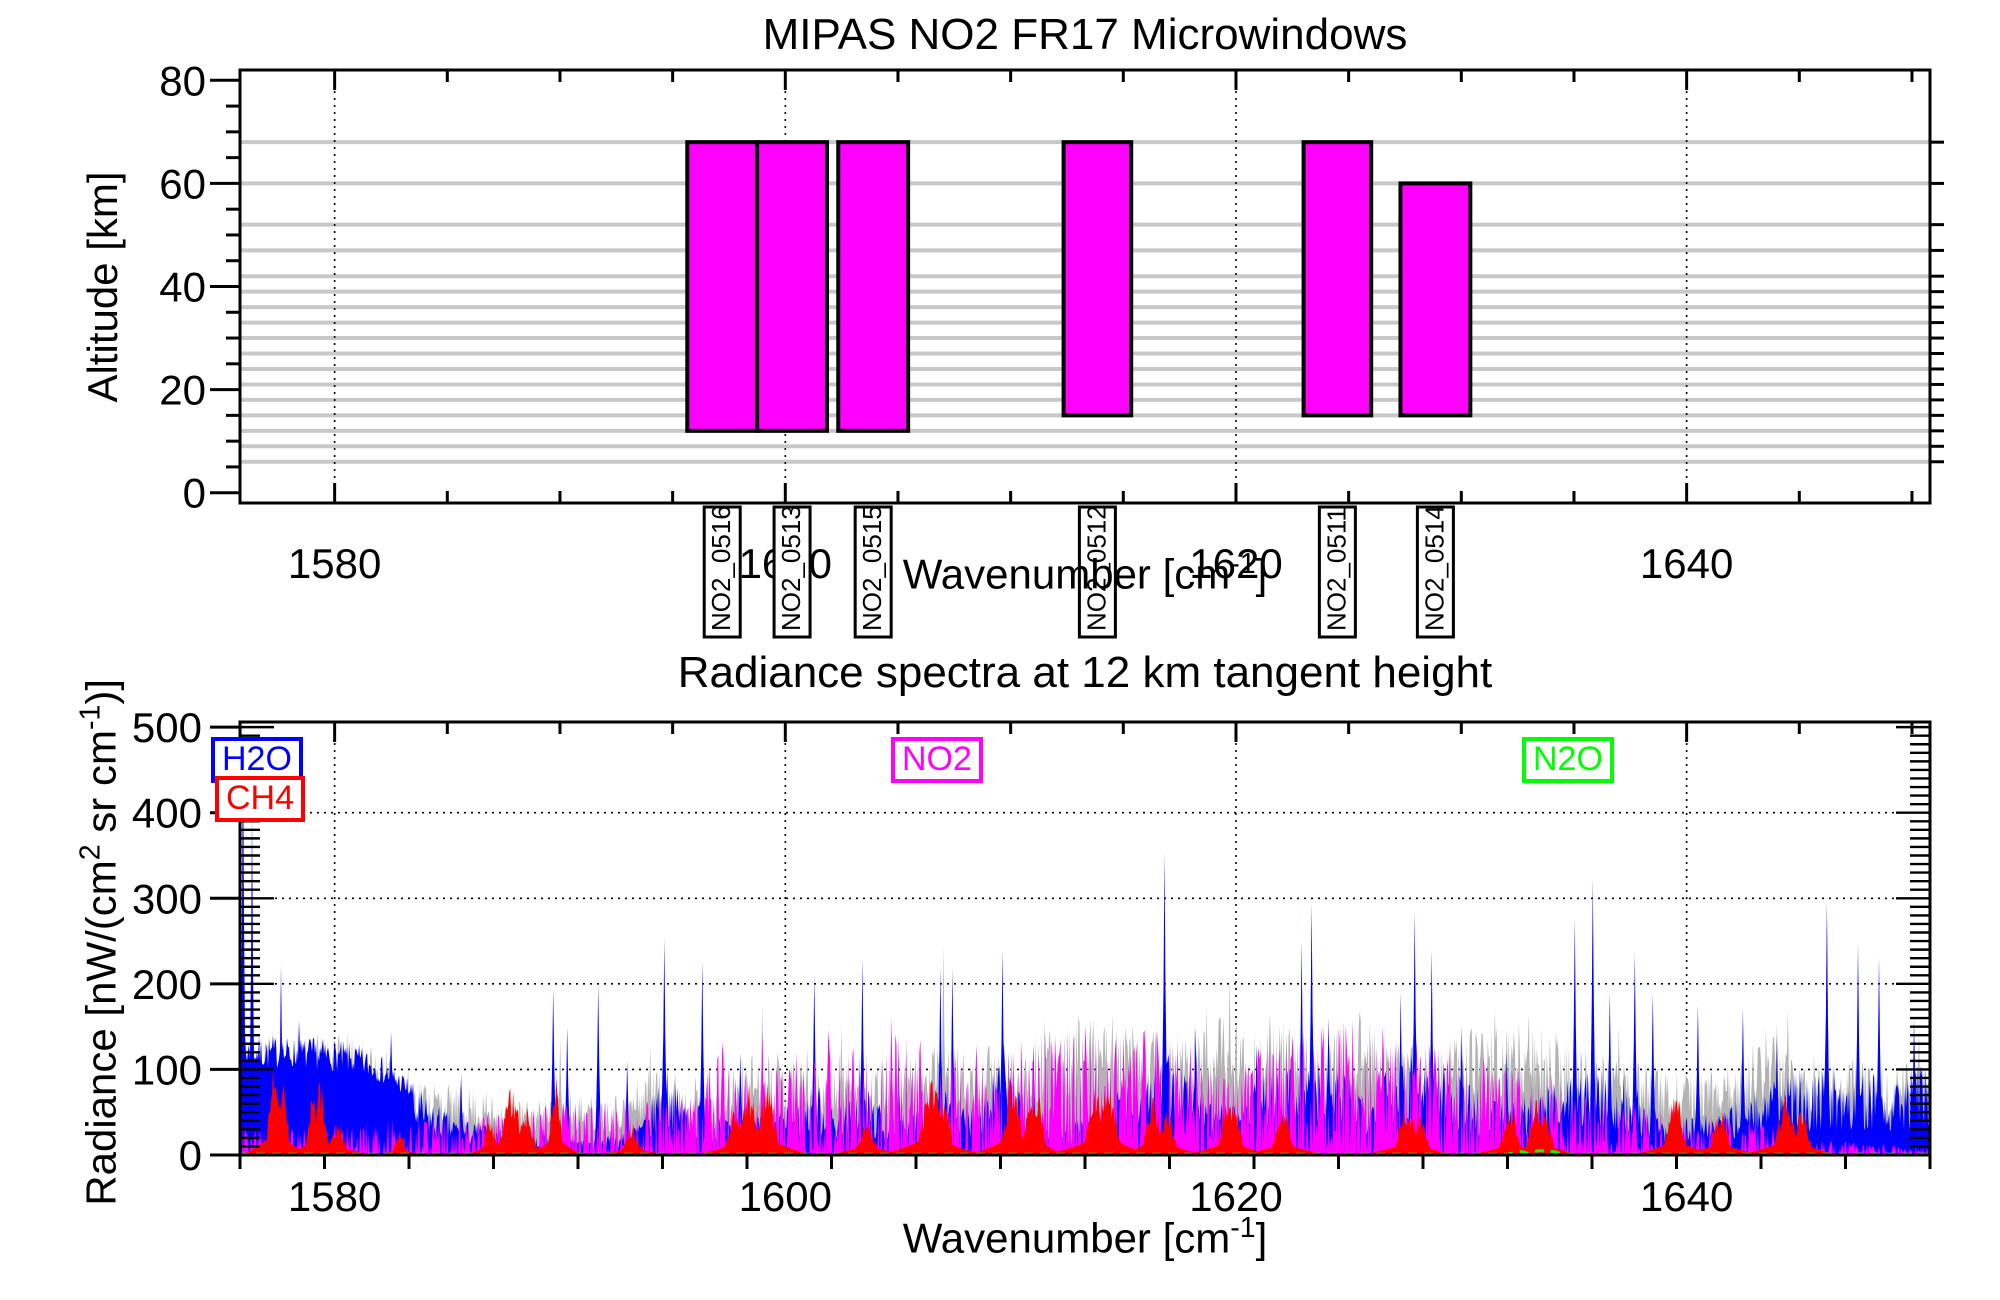  I want to click on radiance-label-part: sr cm, so click(101, 787).